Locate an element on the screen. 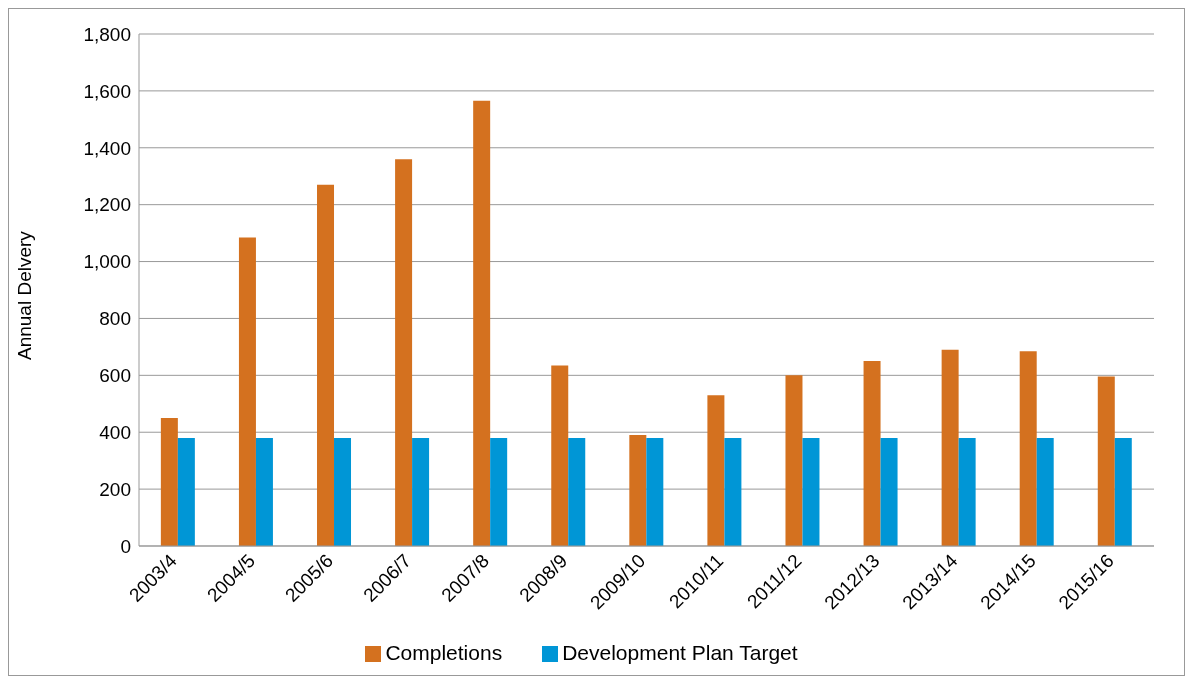 The image size is (1193, 684). y-tick-label: 1,600 is located at coordinates (107, 91).